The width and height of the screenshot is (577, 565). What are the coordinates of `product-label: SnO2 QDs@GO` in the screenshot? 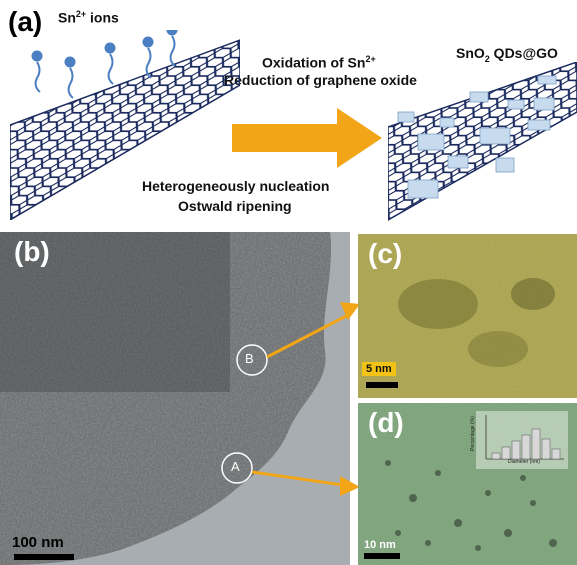 It's located at (507, 54).